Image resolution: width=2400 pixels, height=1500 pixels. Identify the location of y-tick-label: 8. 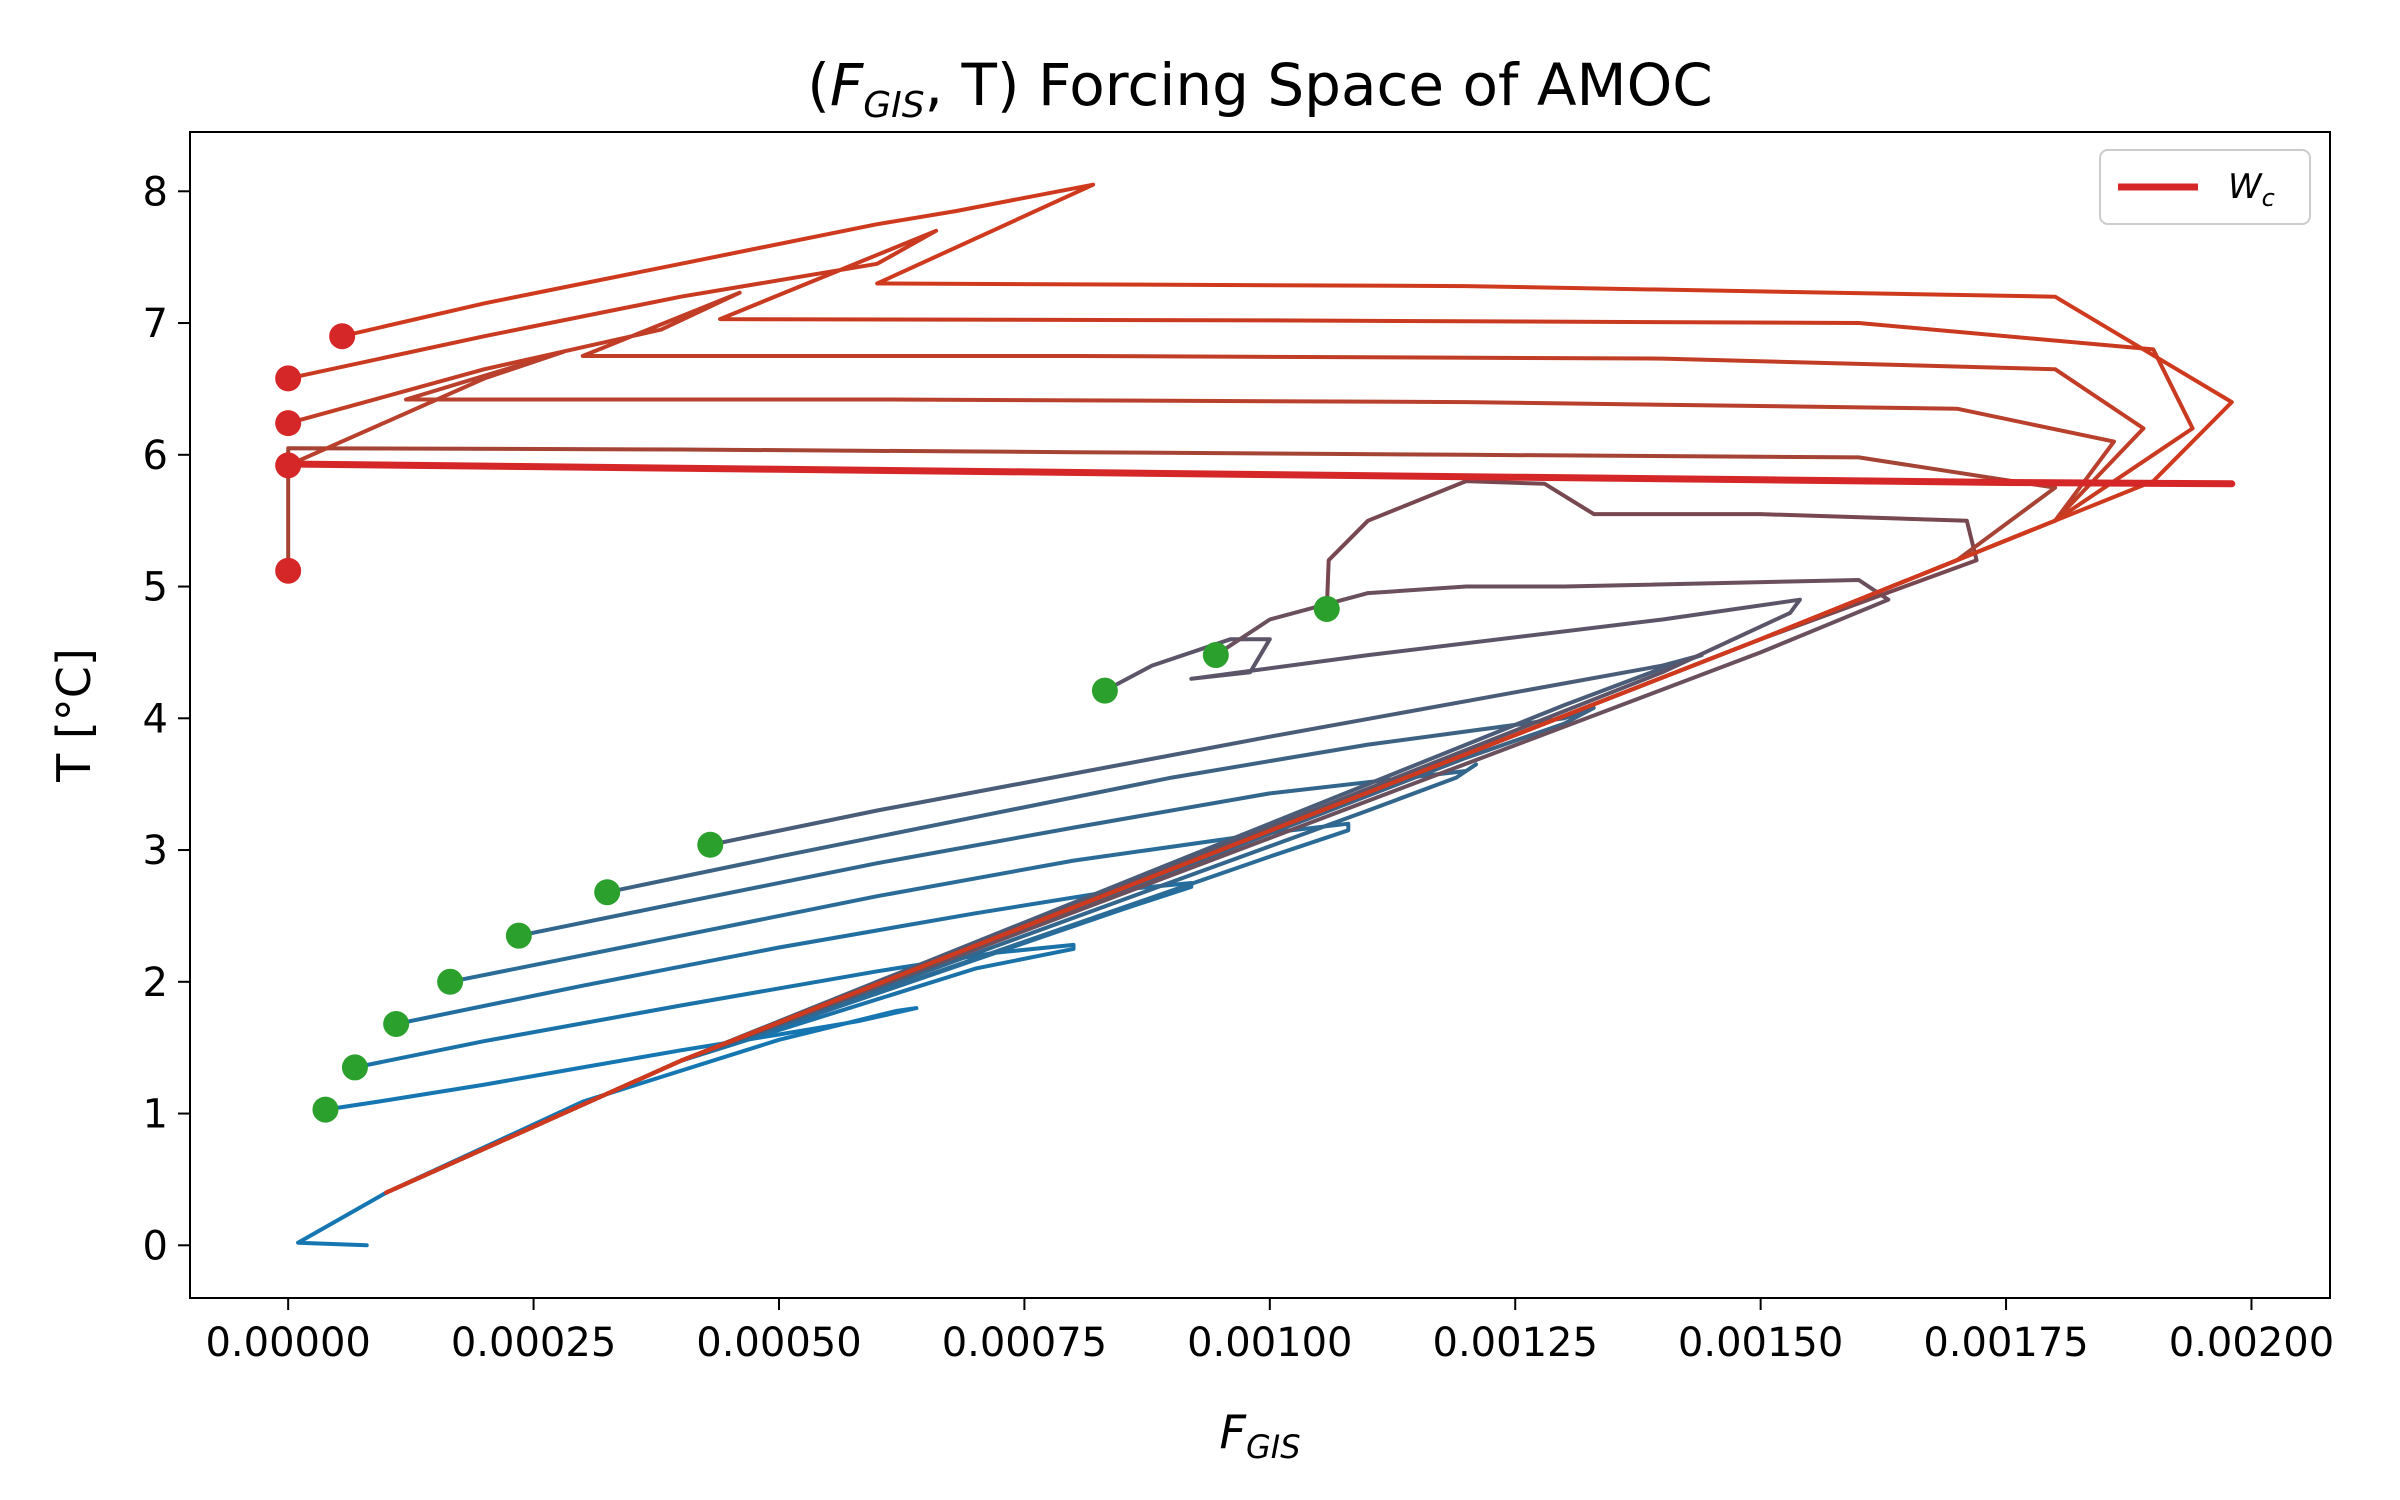
(155, 192).